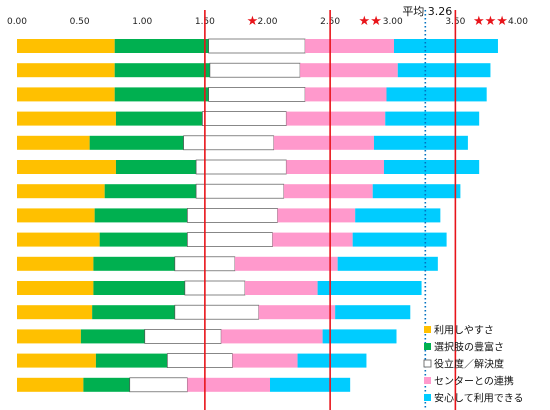  I want to click on x-axis-ticks: 0.000.501.001.502.002.503.003.504.00, so click(267, 22).